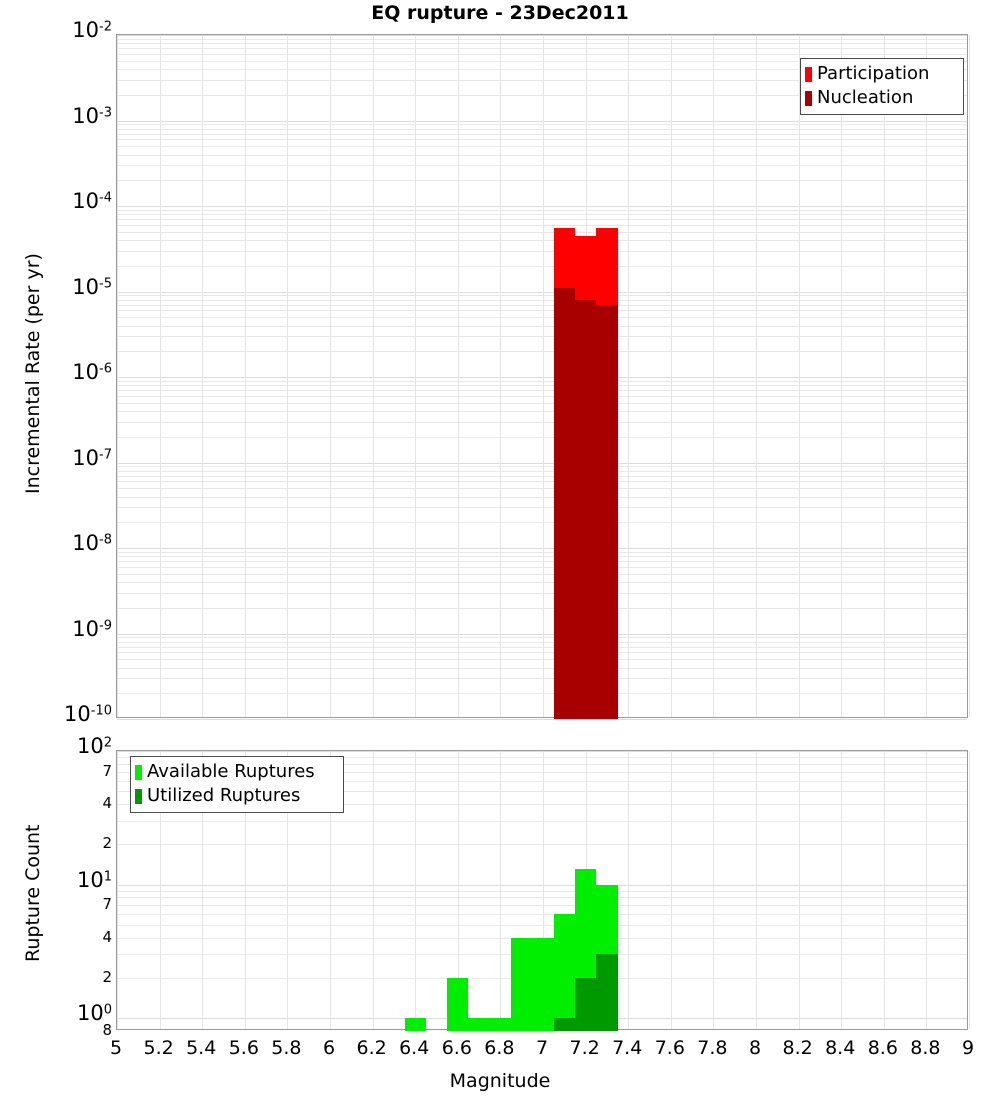 The width and height of the screenshot is (1000, 1100). I want to click on x-tick-label: 9, so click(968, 1048).